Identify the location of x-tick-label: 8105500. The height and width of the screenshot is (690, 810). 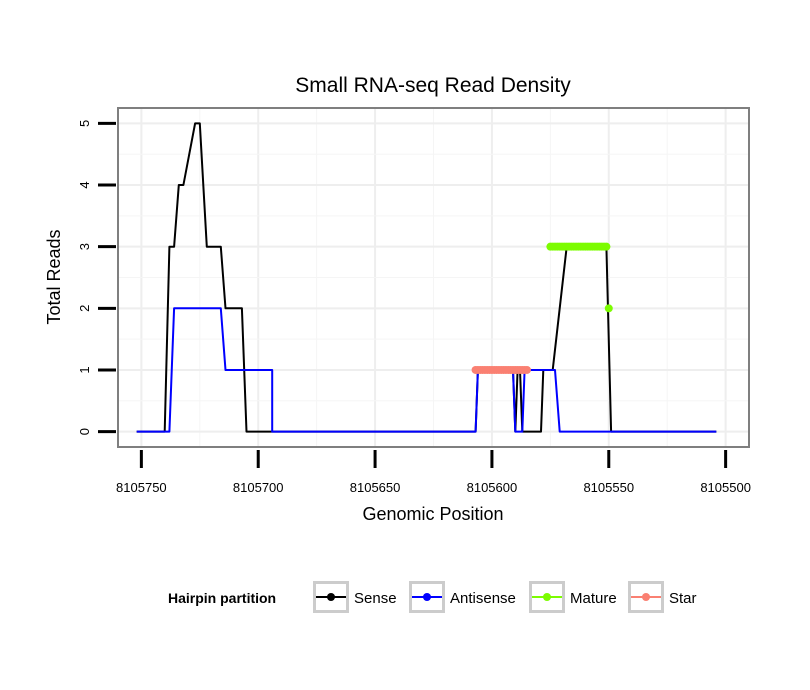
(725, 487).